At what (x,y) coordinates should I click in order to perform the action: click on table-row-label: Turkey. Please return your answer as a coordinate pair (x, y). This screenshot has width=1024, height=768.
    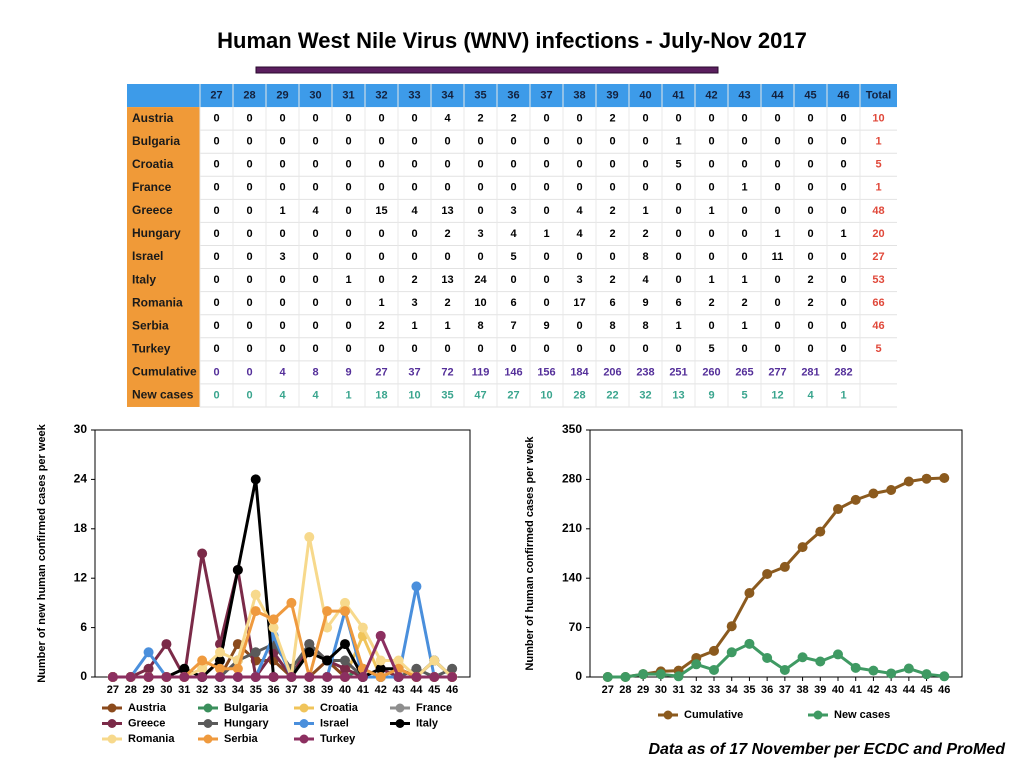
    Looking at the image, I should click on (151, 348).